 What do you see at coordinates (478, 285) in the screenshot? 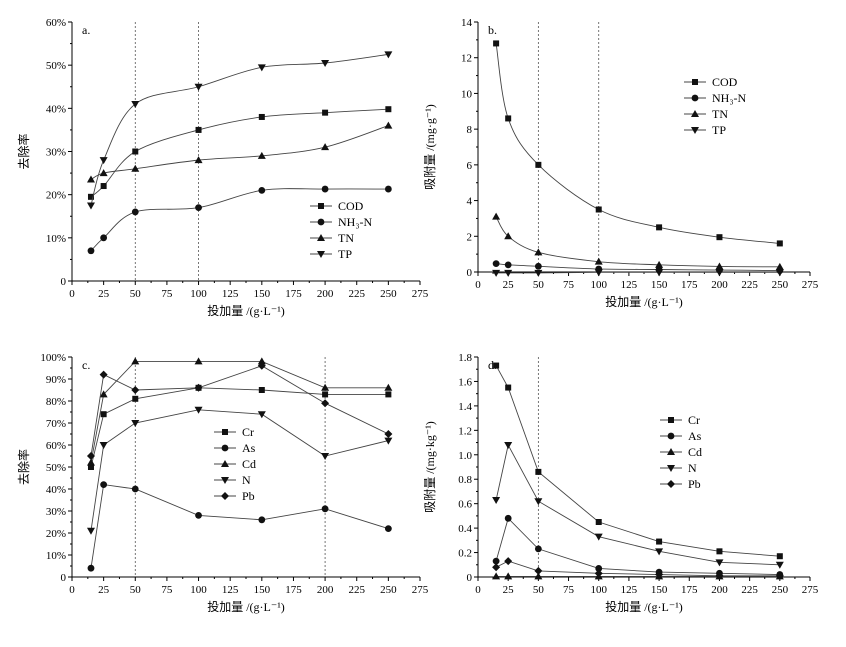
I see `x-tick-label: 0` at bounding box center [478, 285].